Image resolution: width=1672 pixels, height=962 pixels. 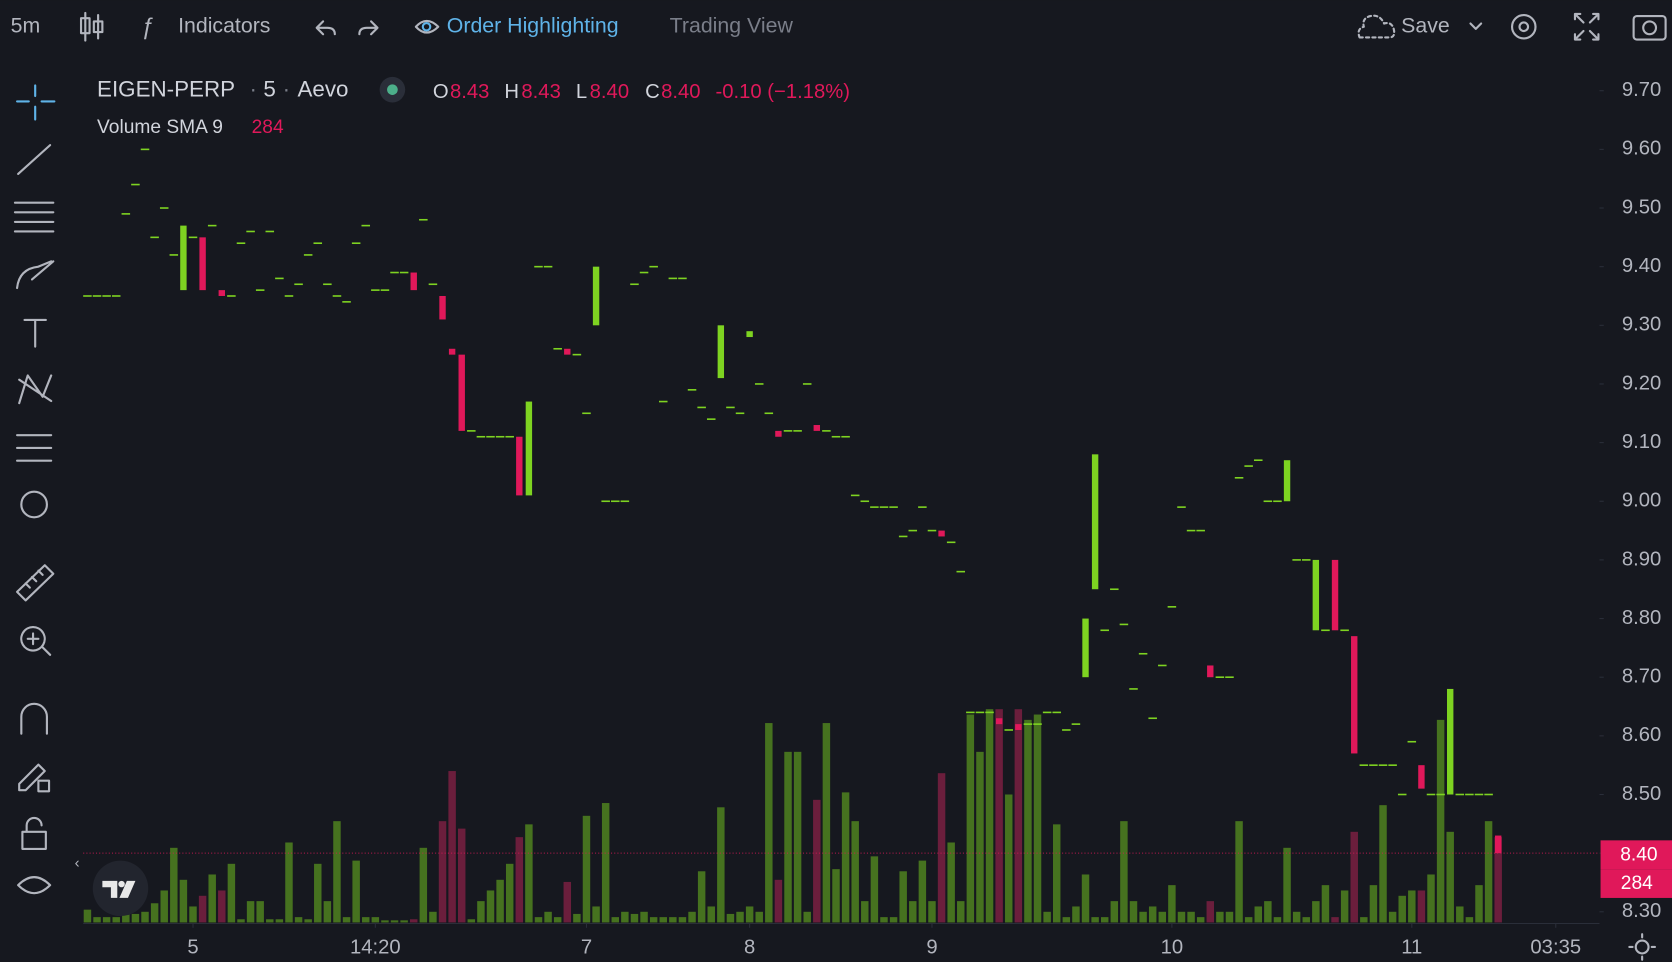 I want to click on ohlc-name: O, so click(x=441, y=92).